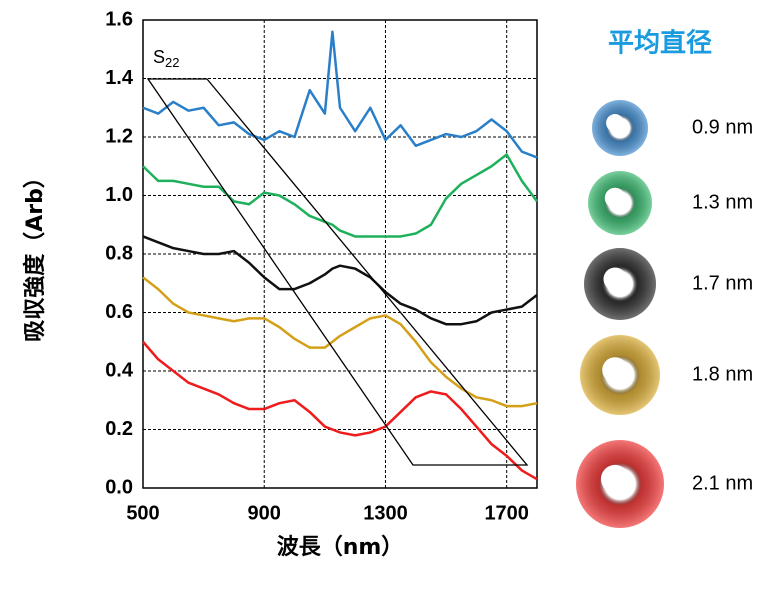  I want to click on legend-label: 2.1 nm, so click(722, 483).